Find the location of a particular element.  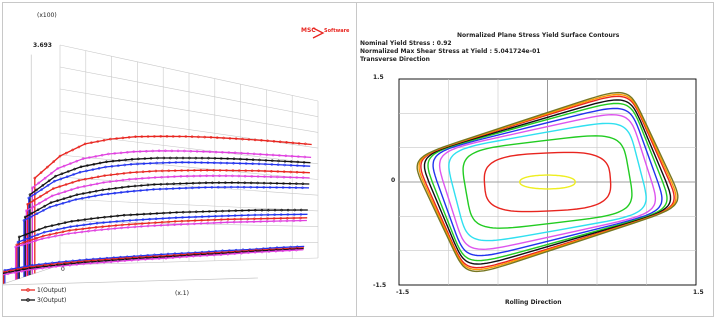

legend-swatch-marker is located at coordinates (28, 290).